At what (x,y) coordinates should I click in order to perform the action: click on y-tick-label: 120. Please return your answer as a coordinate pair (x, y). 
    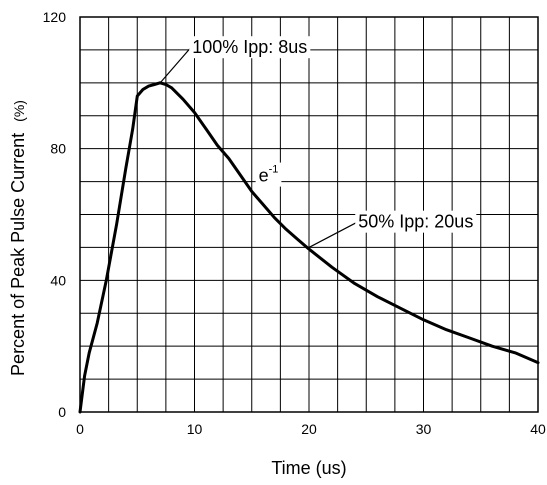
    Looking at the image, I should click on (55, 17).